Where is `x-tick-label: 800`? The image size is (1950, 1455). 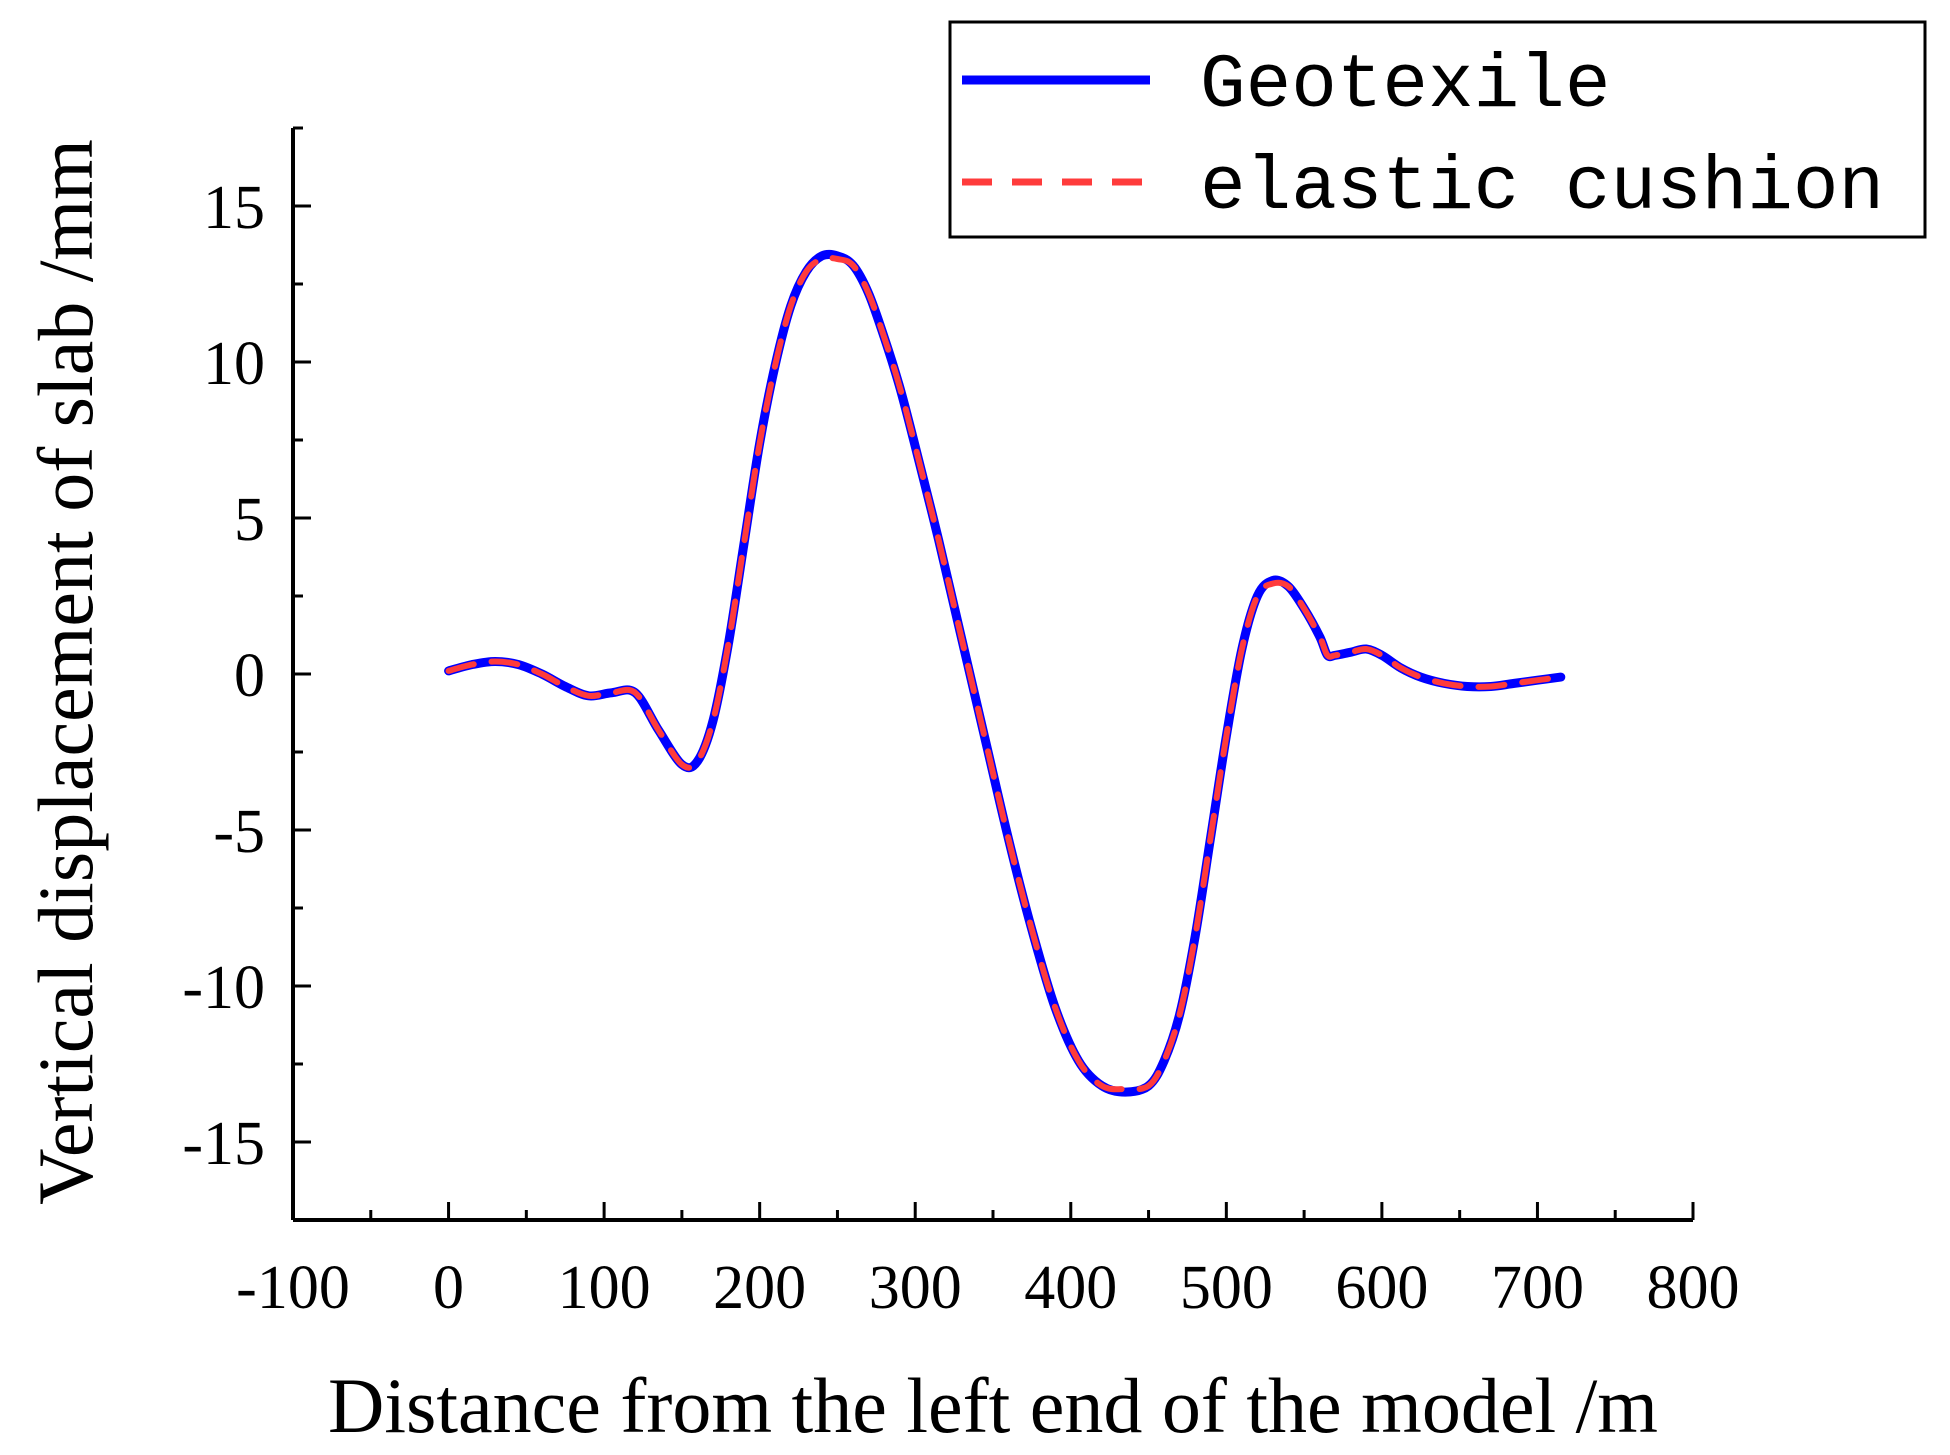
x-tick-label: 800 is located at coordinates (1693, 1288).